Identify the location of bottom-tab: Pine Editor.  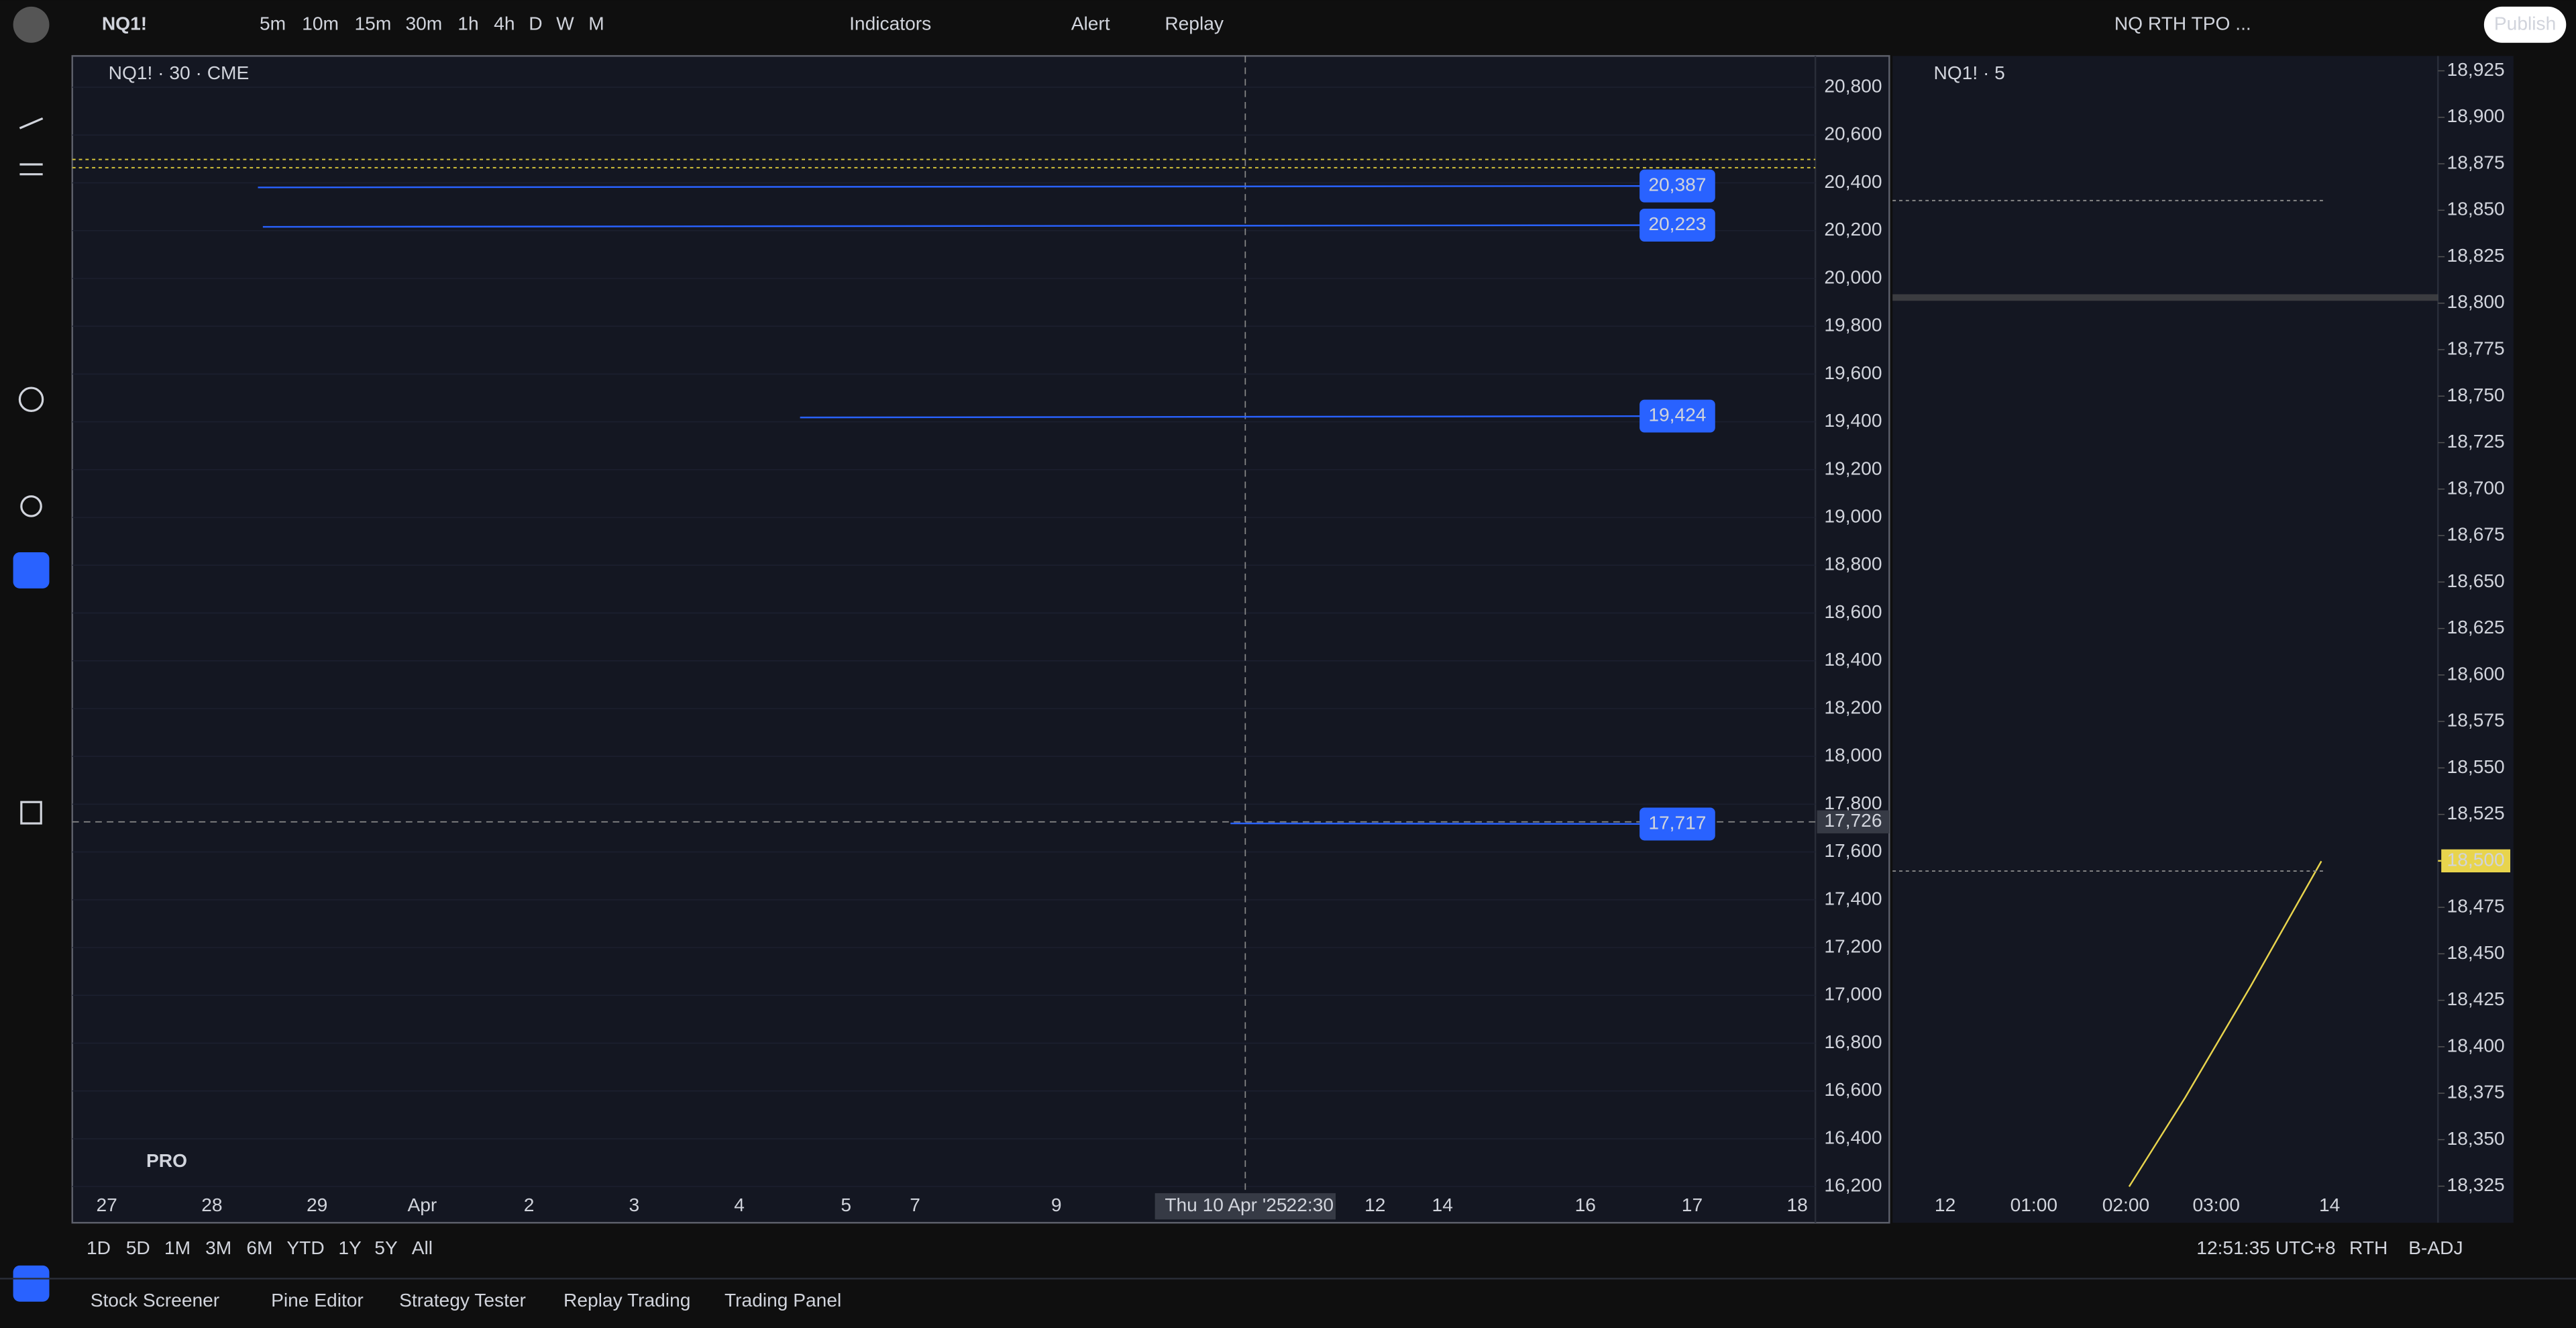
(317, 1300).